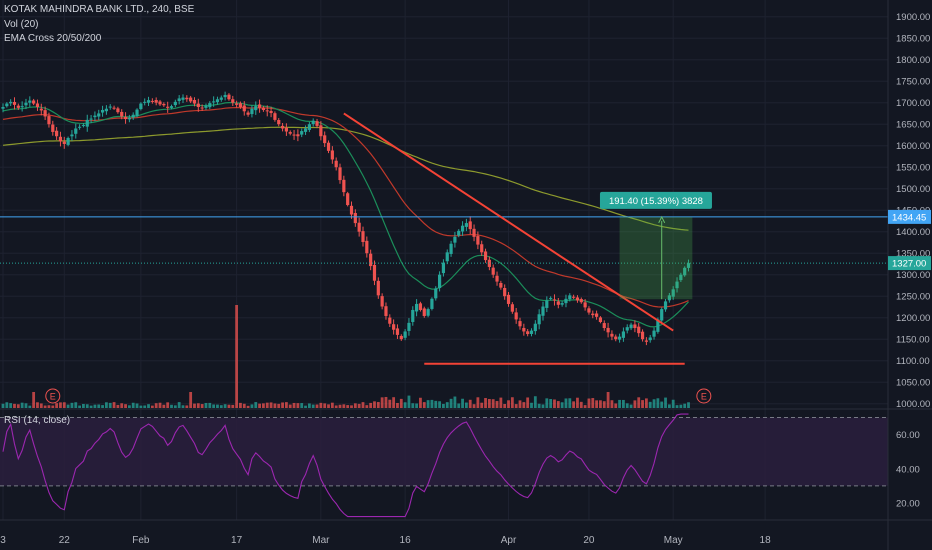  Describe the element at coordinates (908, 503) in the screenshot. I see `rsi-tick: 20.00` at that location.